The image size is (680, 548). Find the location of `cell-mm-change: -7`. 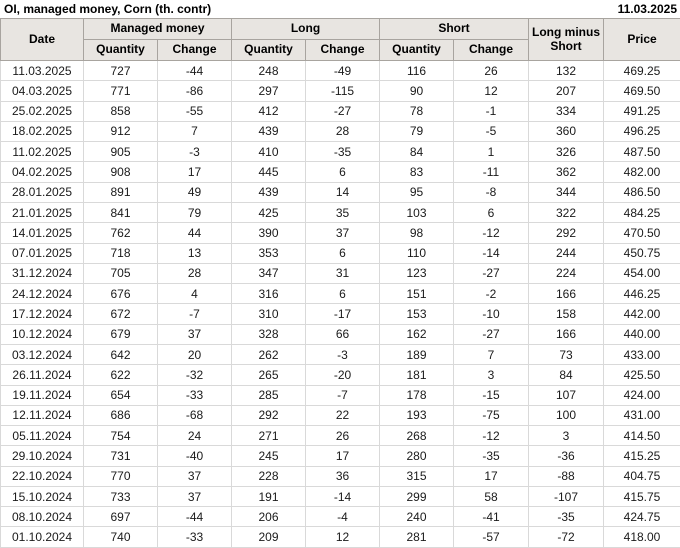

cell-mm-change: -7 is located at coordinates (194, 314).